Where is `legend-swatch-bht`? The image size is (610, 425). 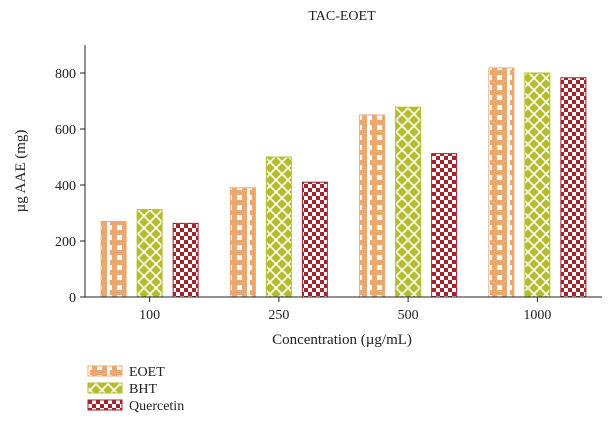
legend-swatch-bht is located at coordinates (105, 388).